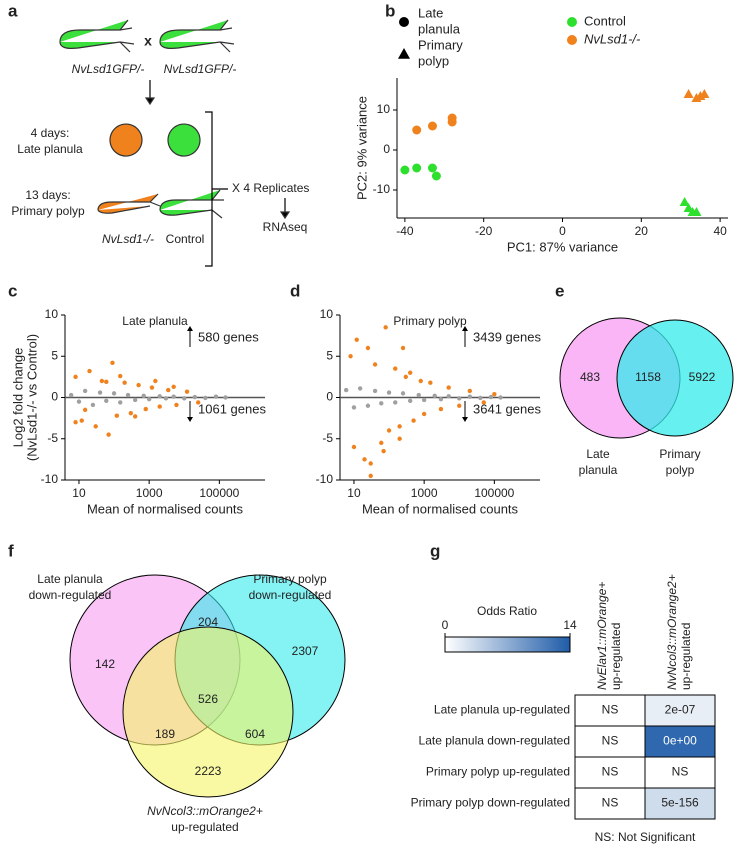  What do you see at coordinates (648, 377) in the screenshot?
I see `venn-count: 1158` at bounding box center [648, 377].